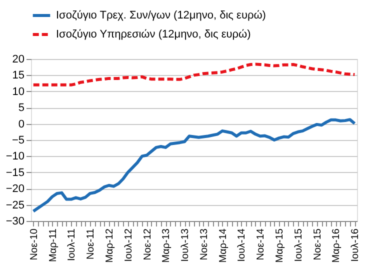 This screenshot has height=268, width=365. What do you see at coordinates (204, 244) in the screenshot?
I see `x-tick-label: Νοε-13` at bounding box center [204, 244].